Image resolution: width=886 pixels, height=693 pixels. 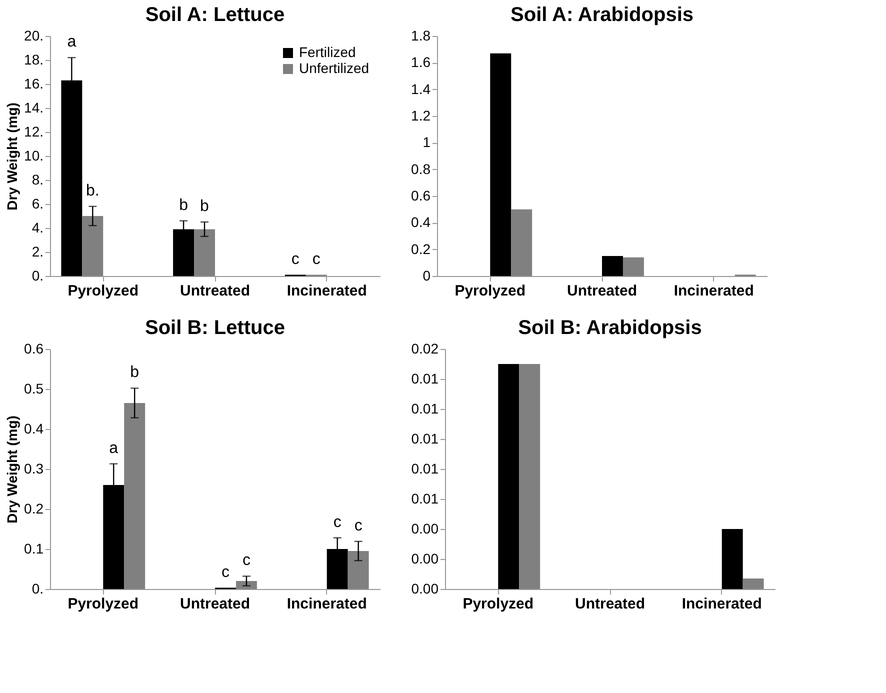 I want to click on y-tick-label: 1, so click(x=426, y=142).